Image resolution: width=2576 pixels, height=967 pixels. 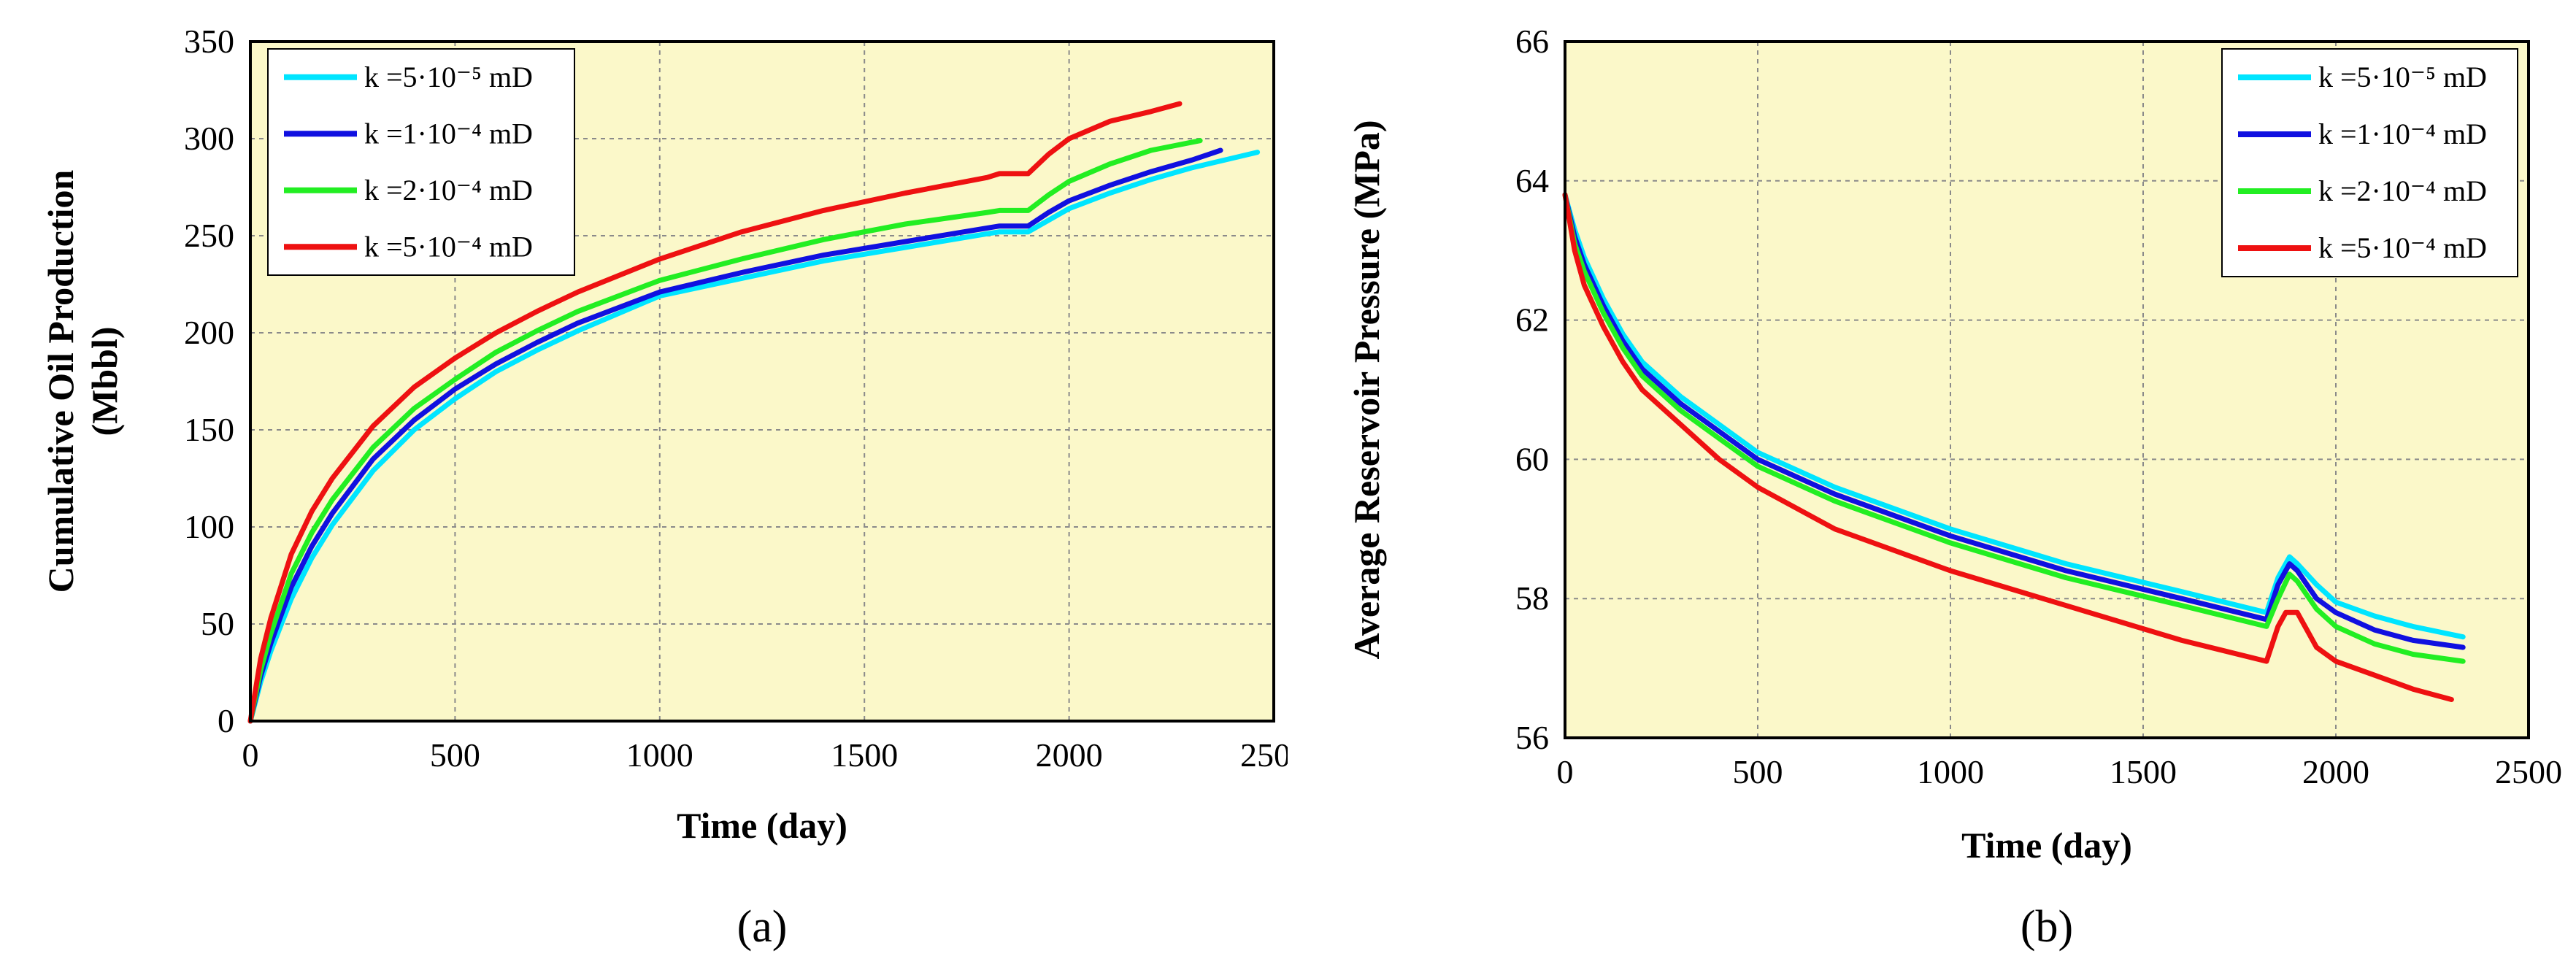 I want to click on chart-a-x-tick-label: 2000, so click(x=1069, y=755).